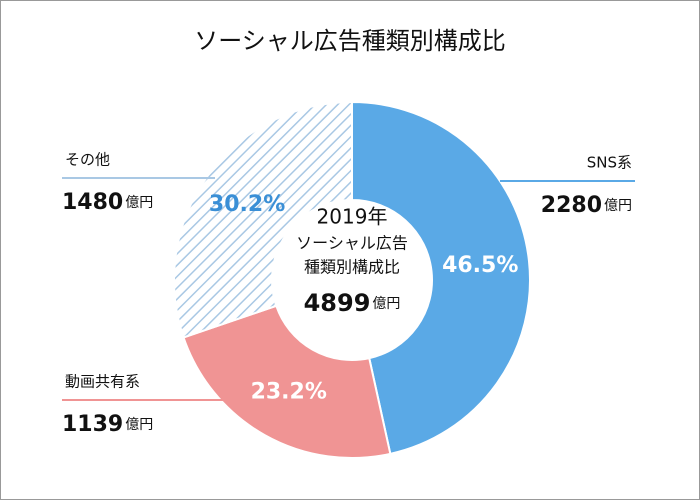 The image size is (700, 500). Describe the element at coordinates (87, 160) in the screenshot. I see `legend-label: その他` at that location.